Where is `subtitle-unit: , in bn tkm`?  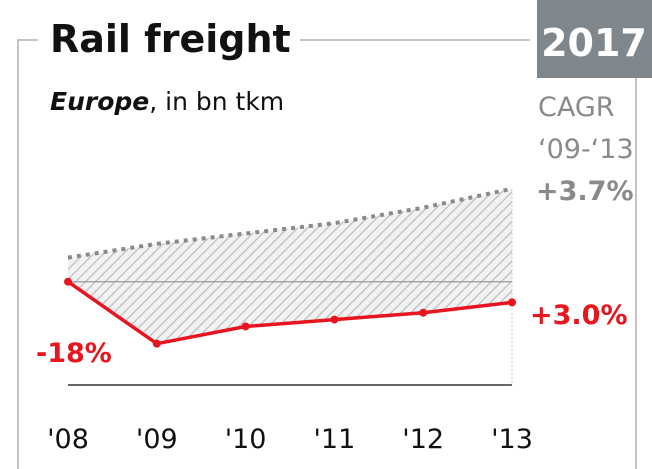
subtitle-unit: , in bn tkm is located at coordinates (216, 101).